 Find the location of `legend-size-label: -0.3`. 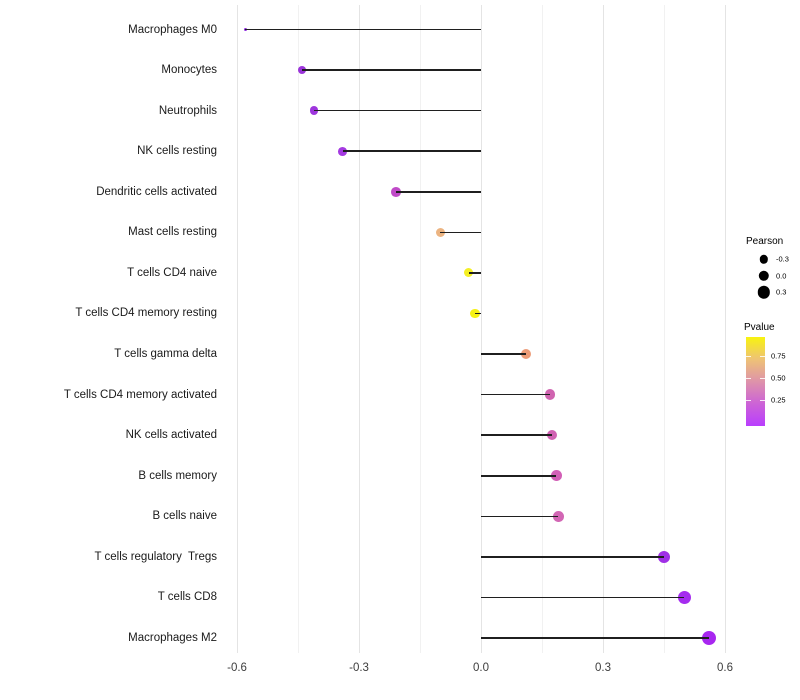

legend-size-label: -0.3 is located at coordinates (782, 259).